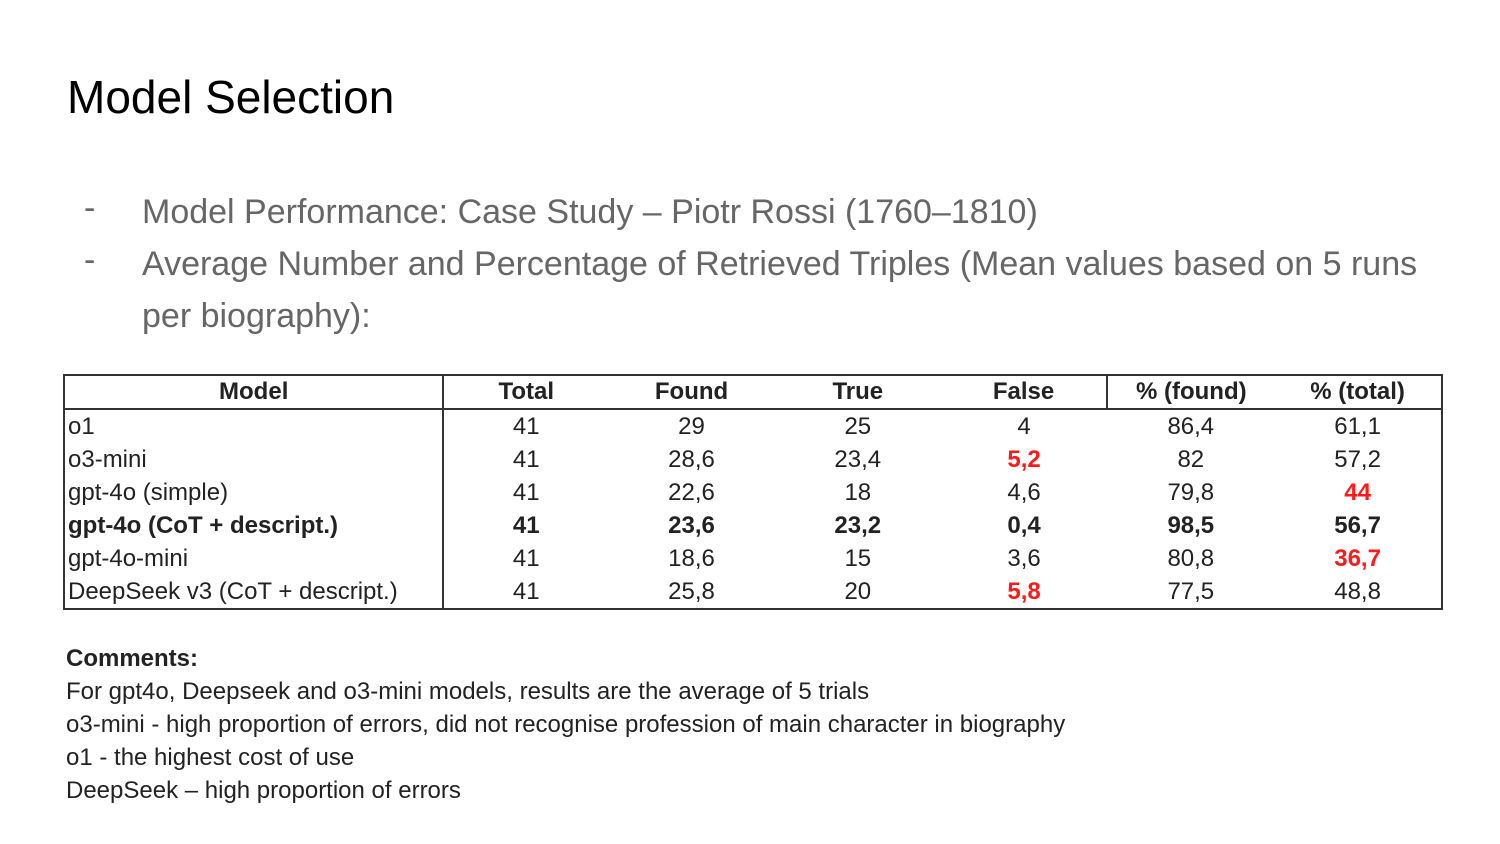 The width and height of the screenshot is (1500, 844). Describe the element at coordinates (753, 426) in the screenshot. I see `table-row: o1 41 29 25 4 86,4 61,1` at that location.